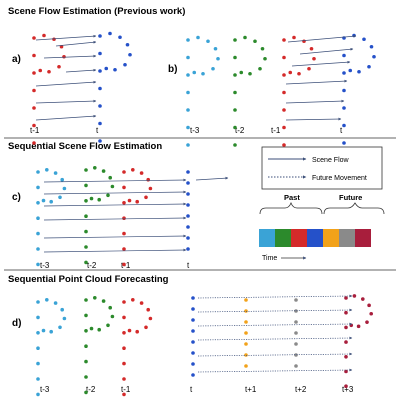 Image resolution: width=400 pixels, height=400 pixels. Describe the element at coordinates (331, 238) in the screenshot. I see `color-swatch-t+1` at that location.